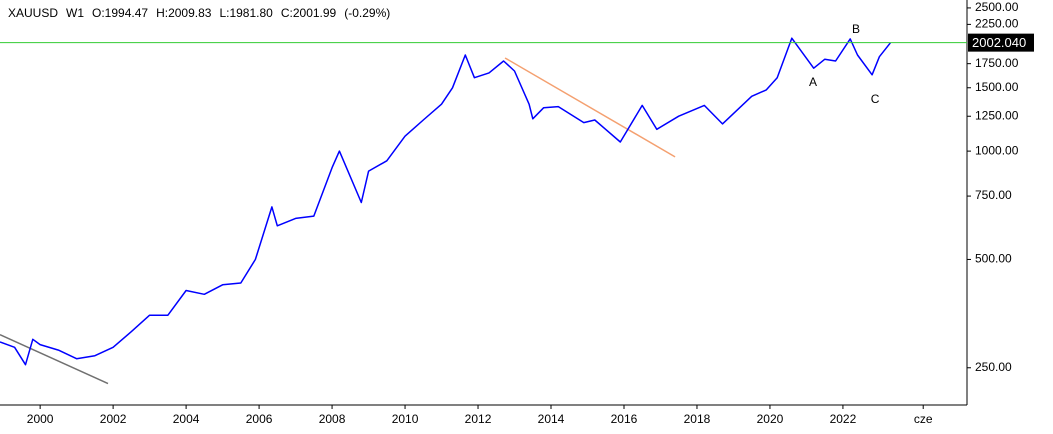 This screenshot has height=434, width=1053. I want to click on header-item: XAUUSD, so click(33, 13).